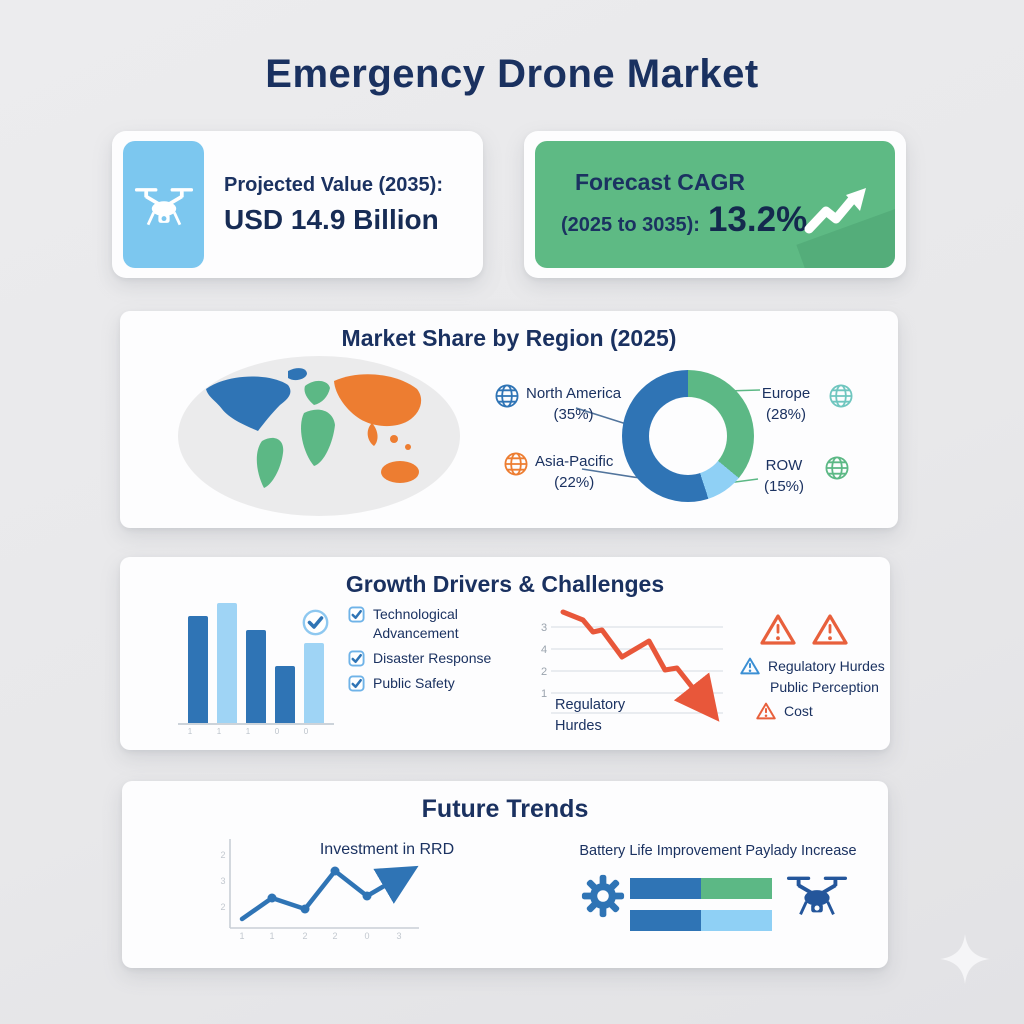  I want to click on battery-payload-bars, so click(701, 910).